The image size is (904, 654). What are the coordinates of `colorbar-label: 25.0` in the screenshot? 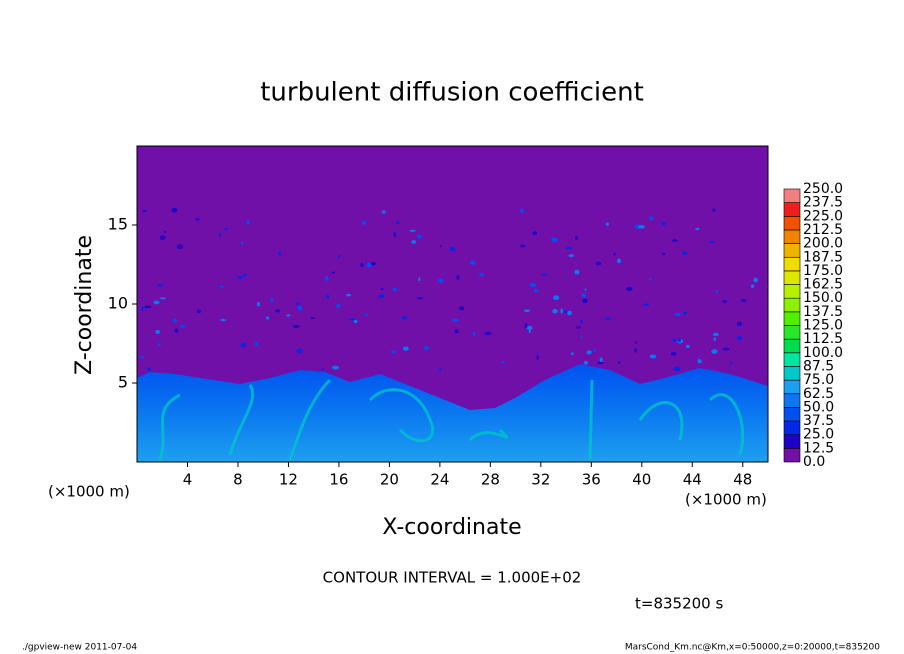 It's located at (818, 435).